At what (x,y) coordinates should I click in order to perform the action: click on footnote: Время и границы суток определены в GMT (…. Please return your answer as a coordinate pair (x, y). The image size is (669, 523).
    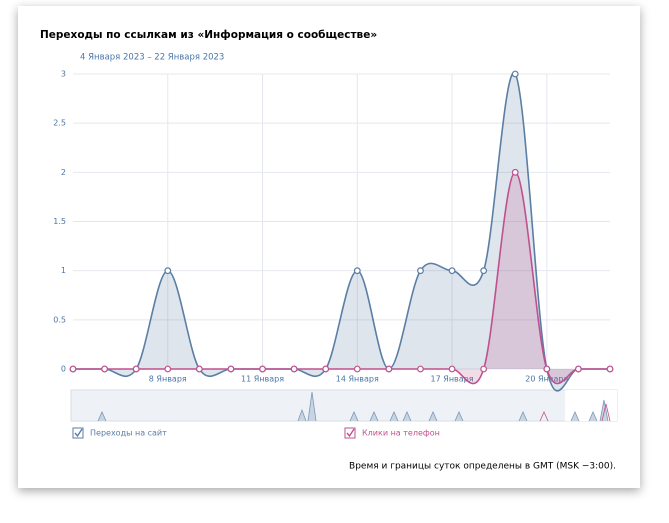
    Looking at the image, I should click on (482, 467).